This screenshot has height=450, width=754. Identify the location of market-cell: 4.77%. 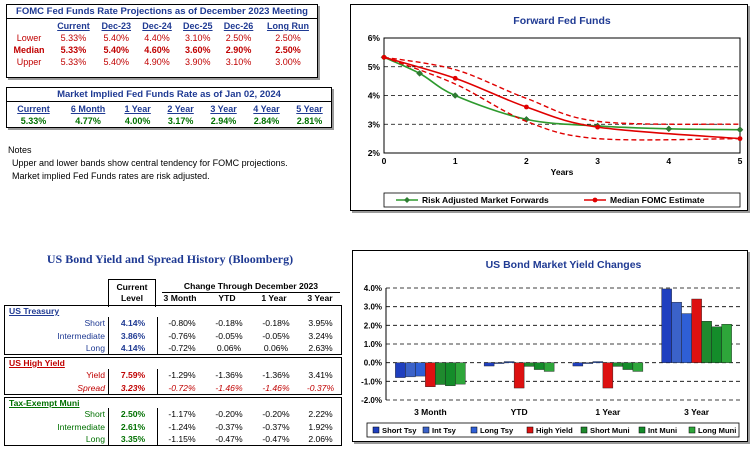
(88, 121).